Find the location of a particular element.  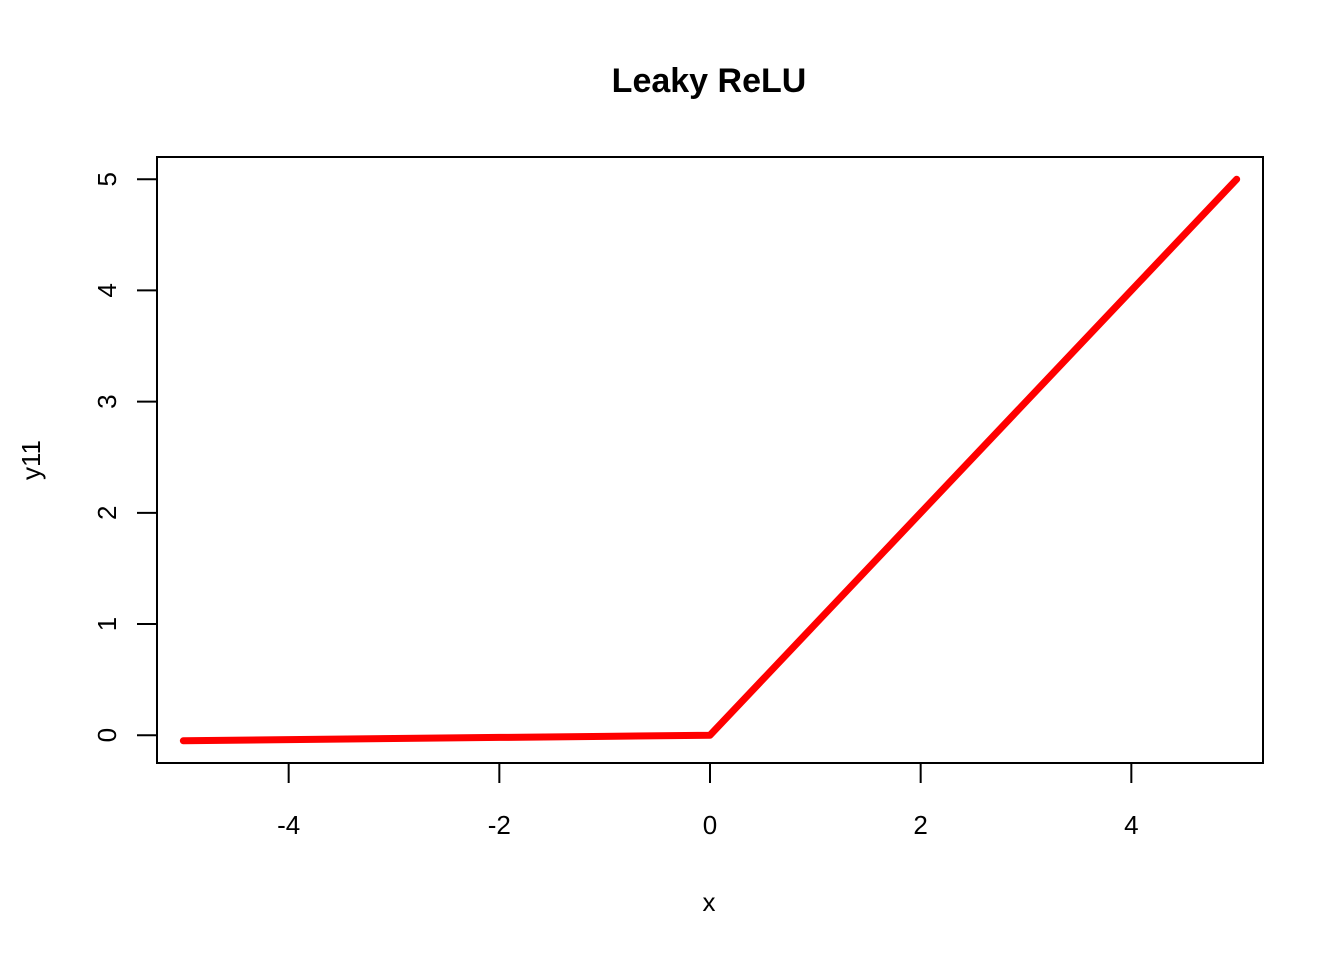

x-tick-label: 2 is located at coordinates (920, 825).